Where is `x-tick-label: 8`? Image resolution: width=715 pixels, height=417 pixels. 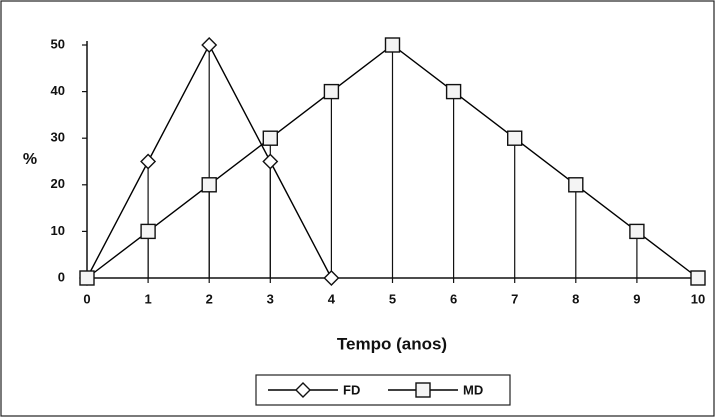 x-tick-label: 8 is located at coordinates (575, 298).